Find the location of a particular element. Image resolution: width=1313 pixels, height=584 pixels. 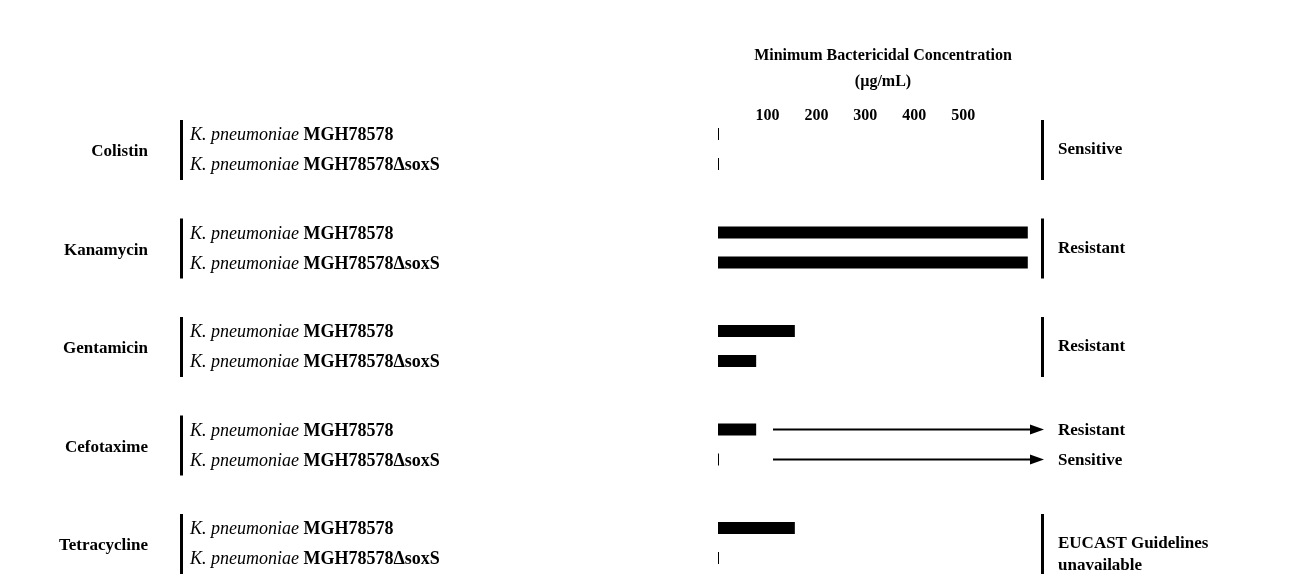

text: Cefotaxime is located at coordinates (106, 446).